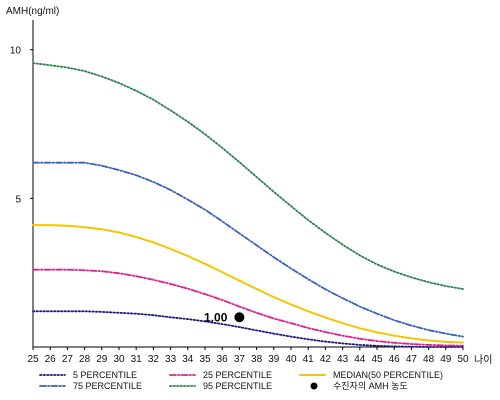  What do you see at coordinates (291, 359) in the screenshot?
I see `x-tick-label: 40` at bounding box center [291, 359].